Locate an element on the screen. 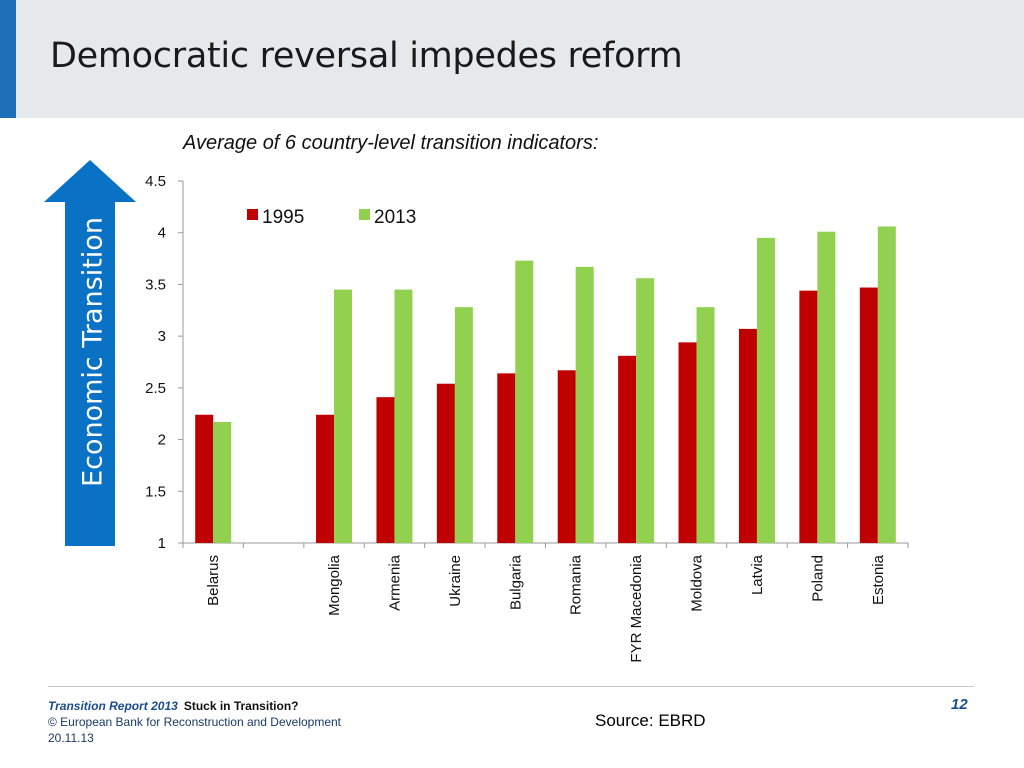  x-tick-label: Poland is located at coordinates (817, 578).